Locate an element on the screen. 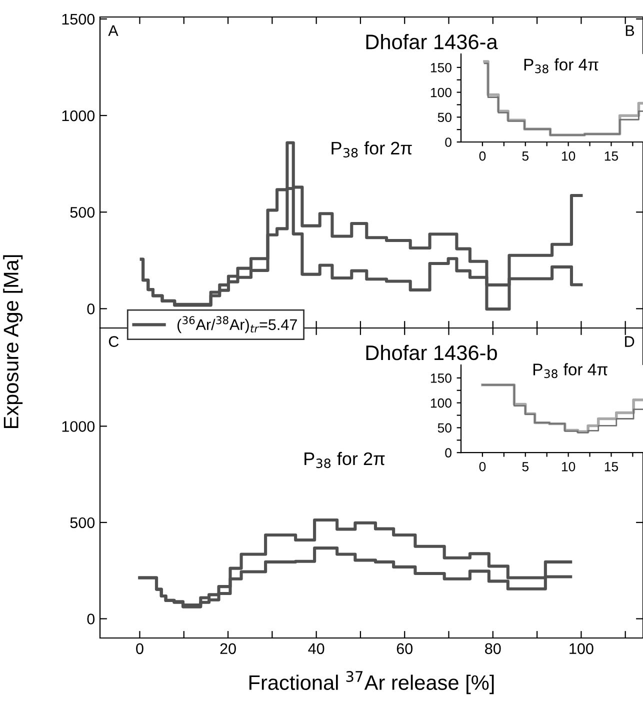 The width and height of the screenshot is (643, 712). annotation: D is located at coordinates (629, 341).